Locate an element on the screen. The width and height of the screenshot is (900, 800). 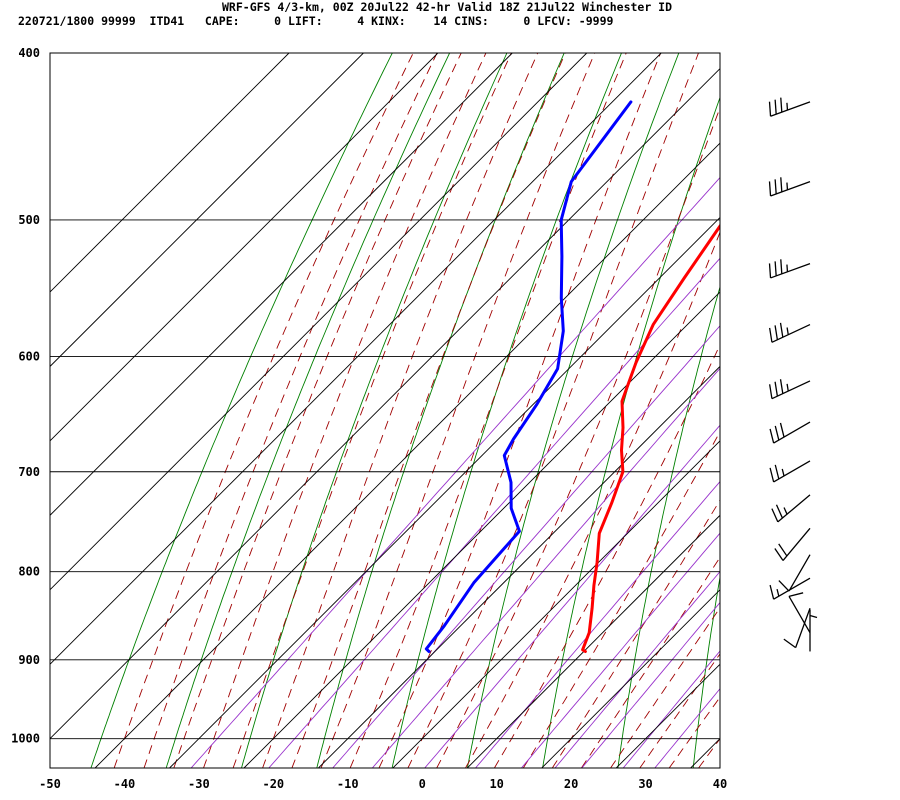
pressure-tick-label: 900 is located at coordinates (29, 660).